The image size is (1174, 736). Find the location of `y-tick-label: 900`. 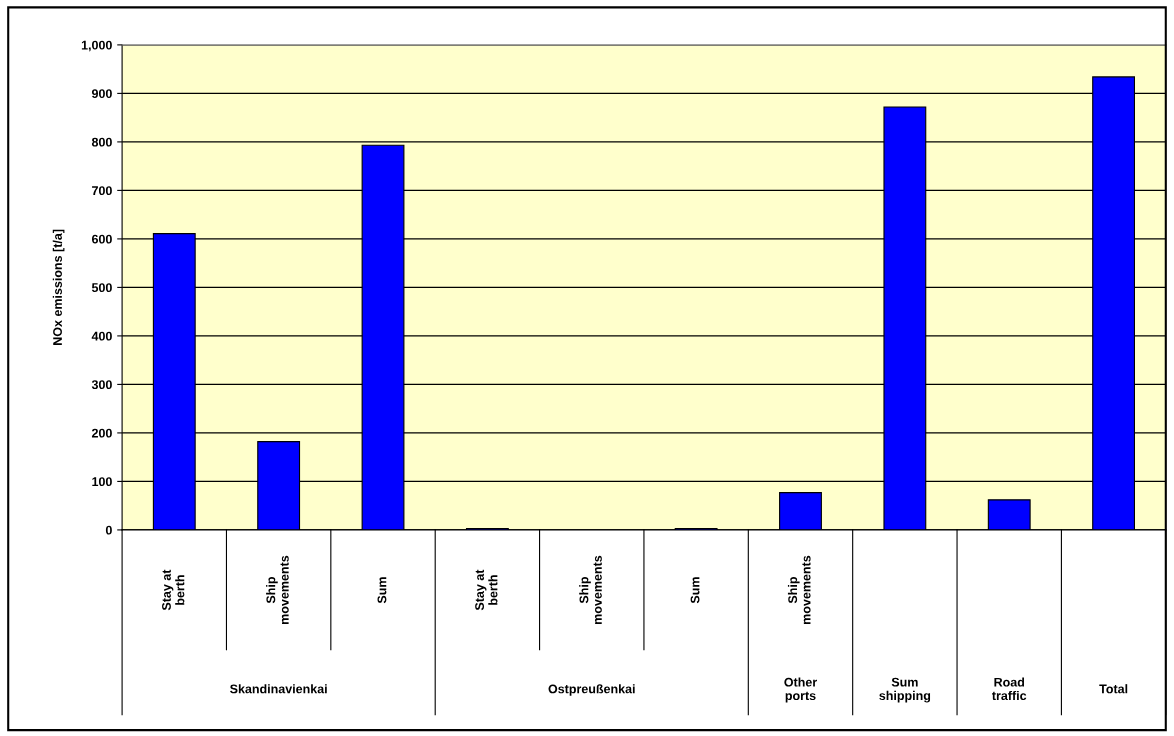

y-tick-label: 900 is located at coordinates (101, 94).